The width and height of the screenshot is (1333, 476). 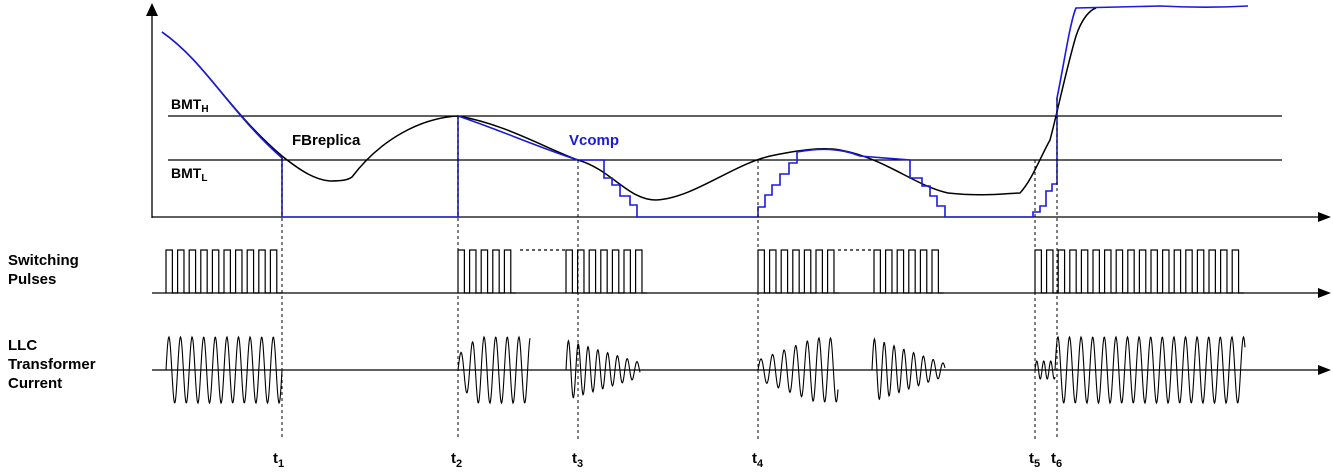 I want to click on bmt-high-label: BMTH, so click(x=190, y=105).